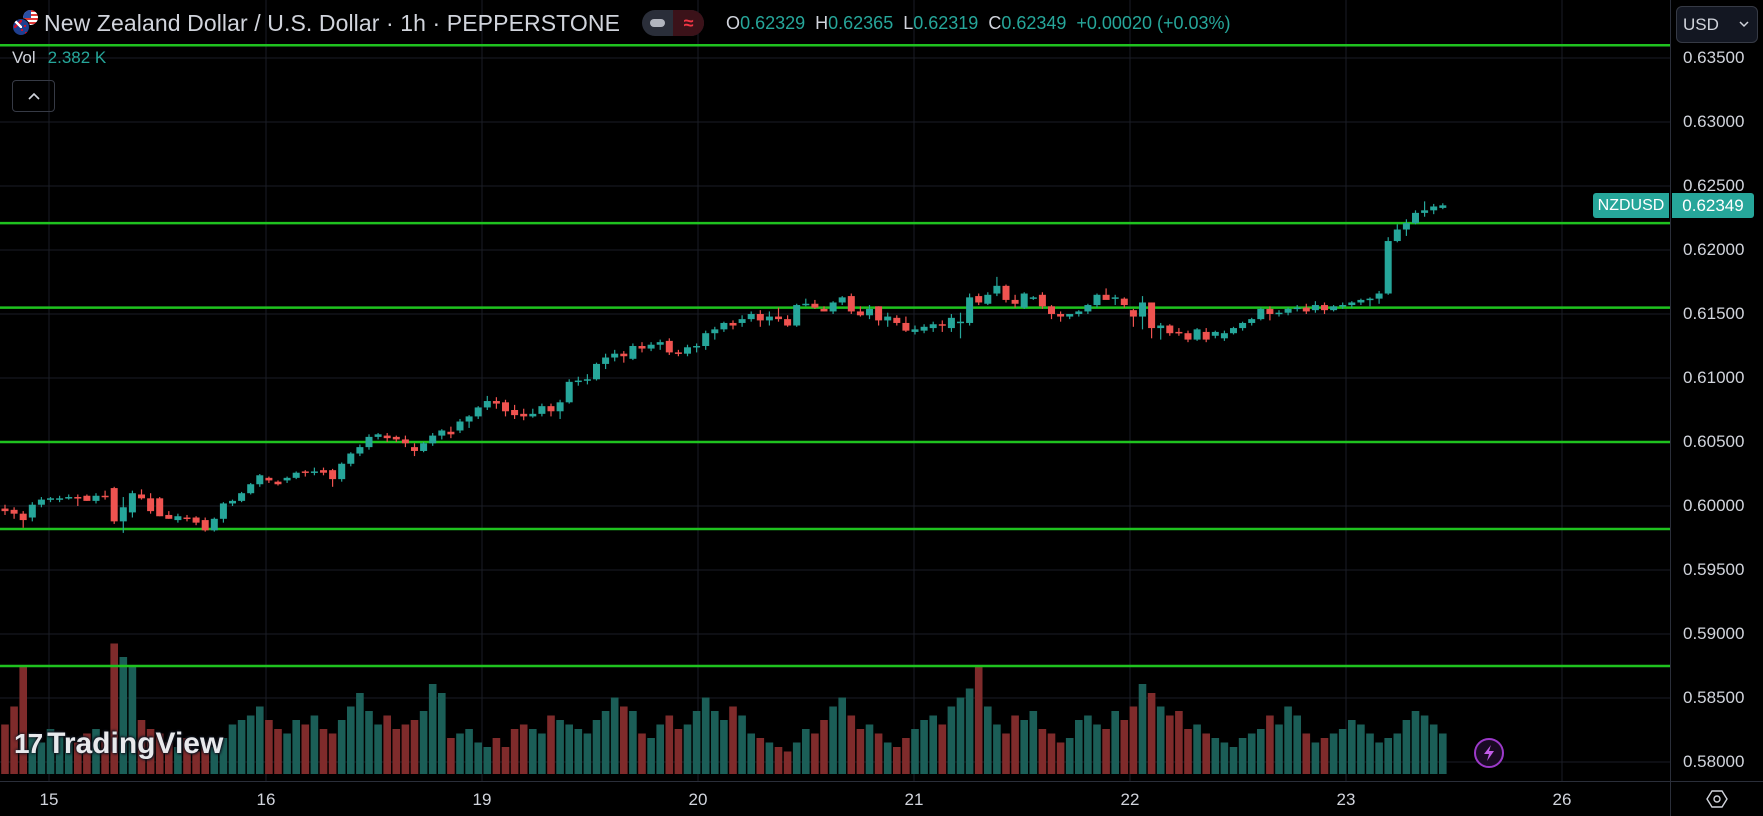 The width and height of the screenshot is (1763, 816). What do you see at coordinates (1489, 753) in the screenshot?
I see `lightning-button` at bounding box center [1489, 753].